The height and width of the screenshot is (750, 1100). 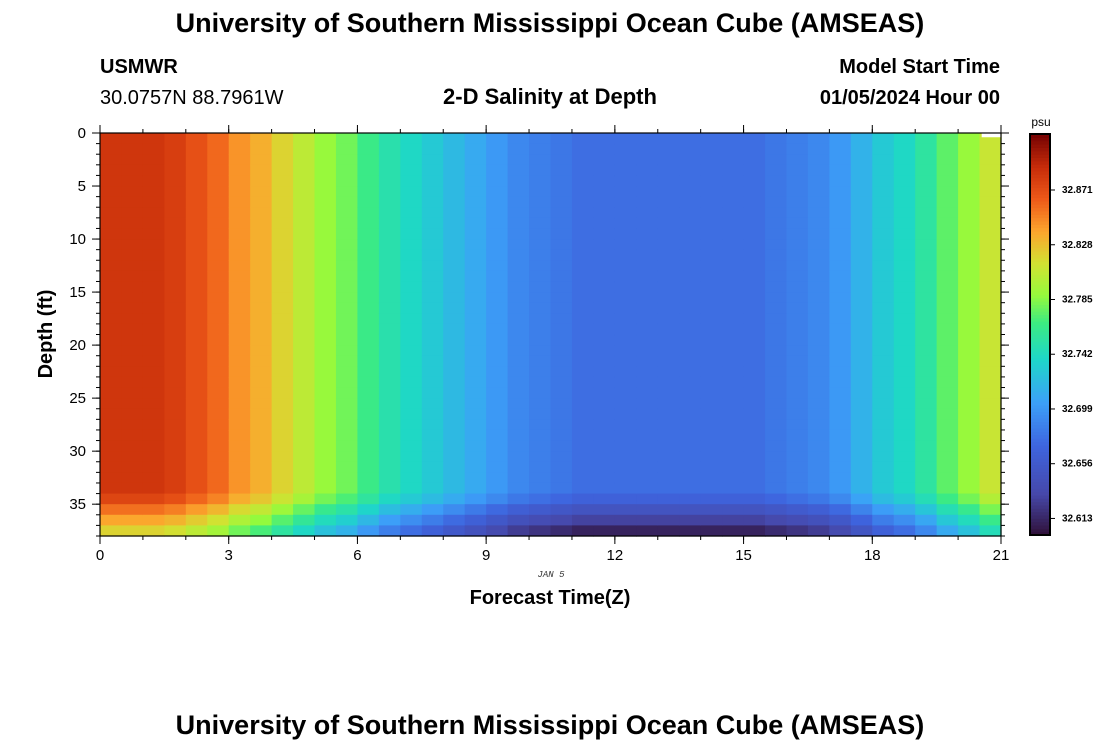 What do you see at coordinates (46, 334) in the screenshot?
I see `y-axis-label: Depth (ft)` at bounding box center [46, 334].